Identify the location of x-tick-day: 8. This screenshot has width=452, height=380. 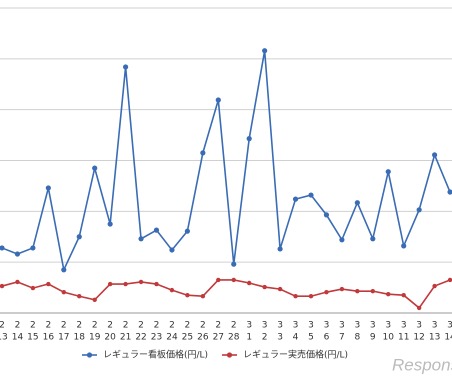
(357, 338).